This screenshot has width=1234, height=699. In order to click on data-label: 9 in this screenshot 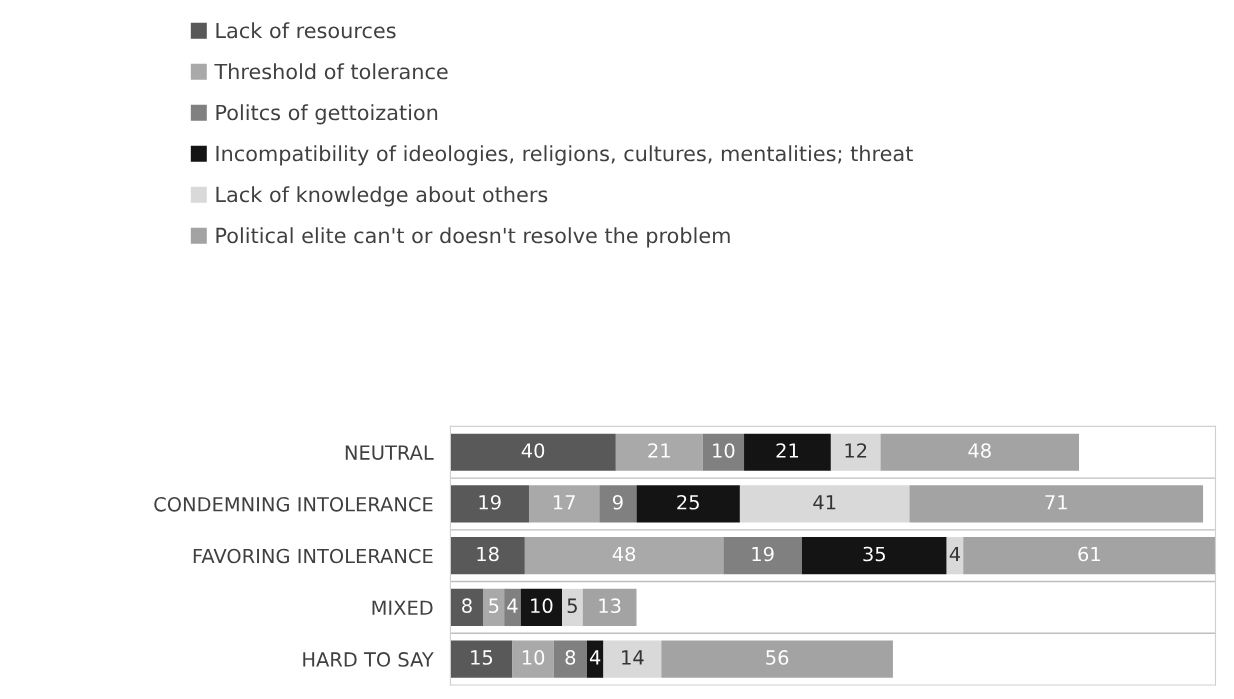, I will do `click(617, 502)`.